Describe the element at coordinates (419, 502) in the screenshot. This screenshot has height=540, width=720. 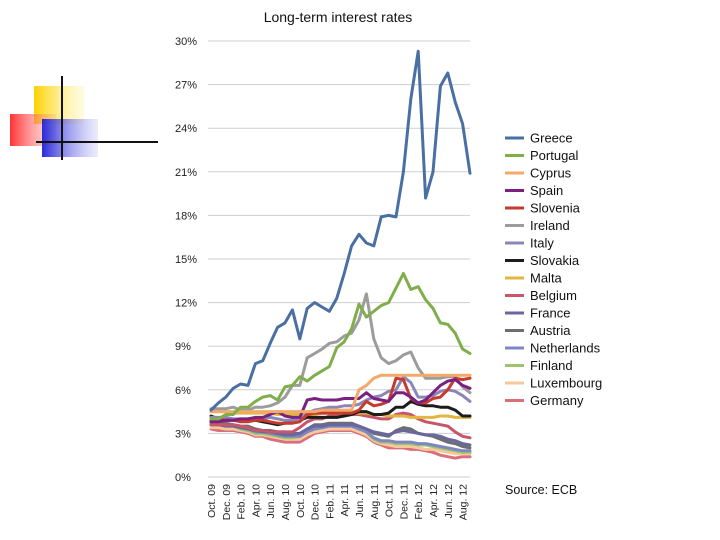
I see `x-tick-label: Feb. 12` at that location.